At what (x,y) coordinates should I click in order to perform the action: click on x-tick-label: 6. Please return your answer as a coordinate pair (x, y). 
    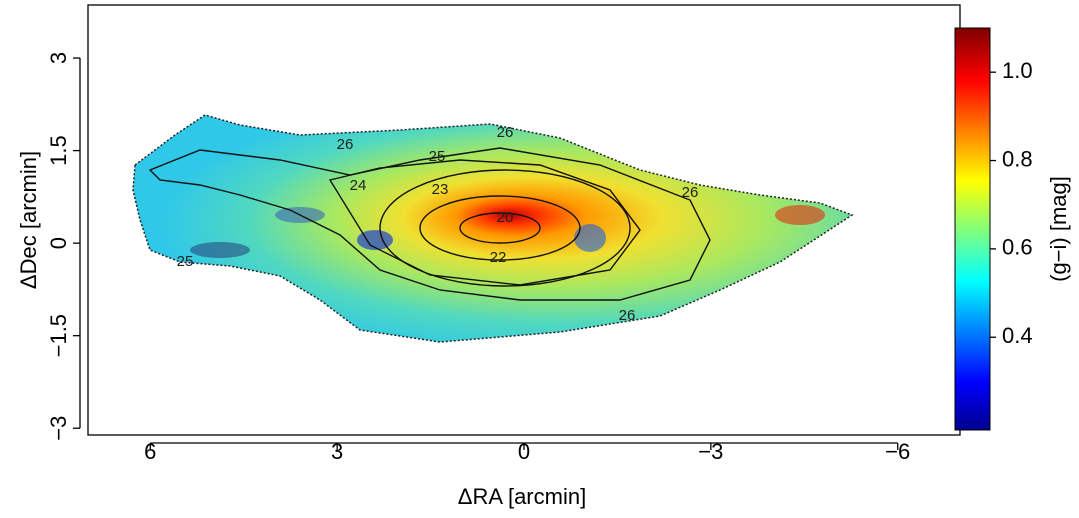
    Looking at the image, I should click on (150, 451).